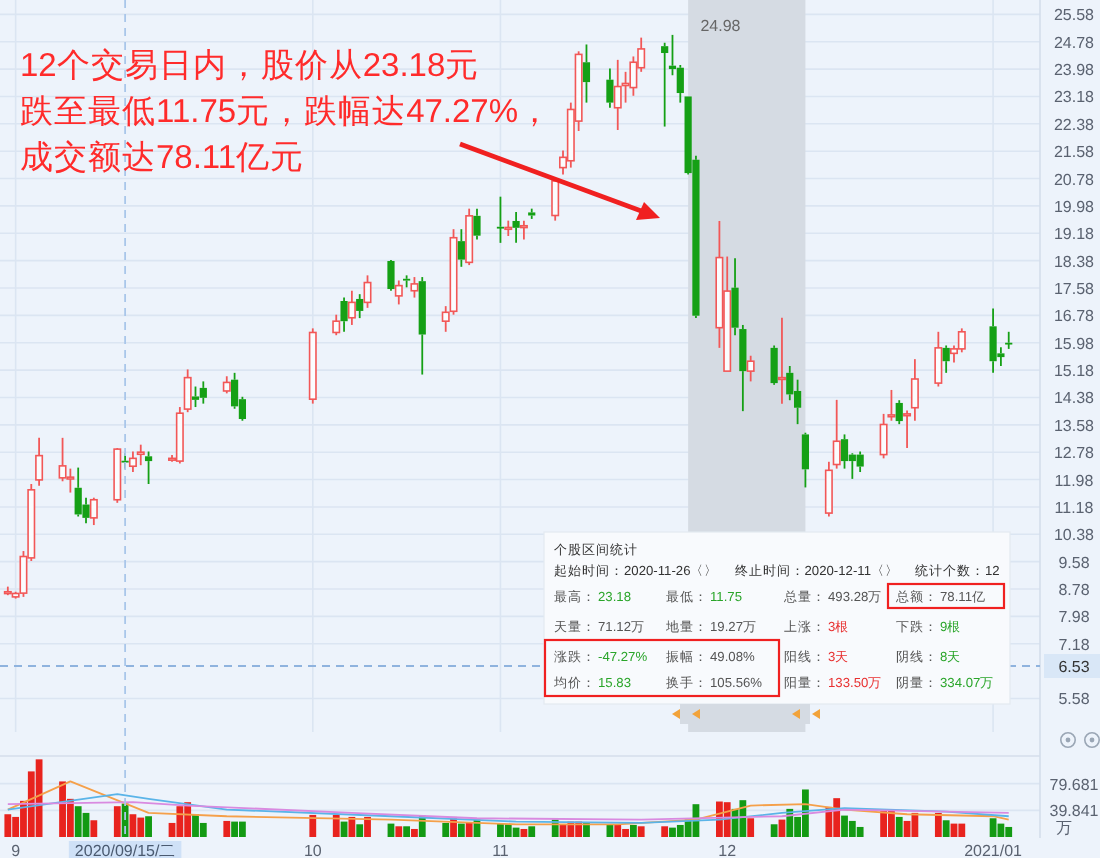 Image resolution: width=1100 pixels, height=858 pixels. Describe the element at coordinates (1074, 289) in the screenshot. I see `y-tick-label: 17.58` at that location.